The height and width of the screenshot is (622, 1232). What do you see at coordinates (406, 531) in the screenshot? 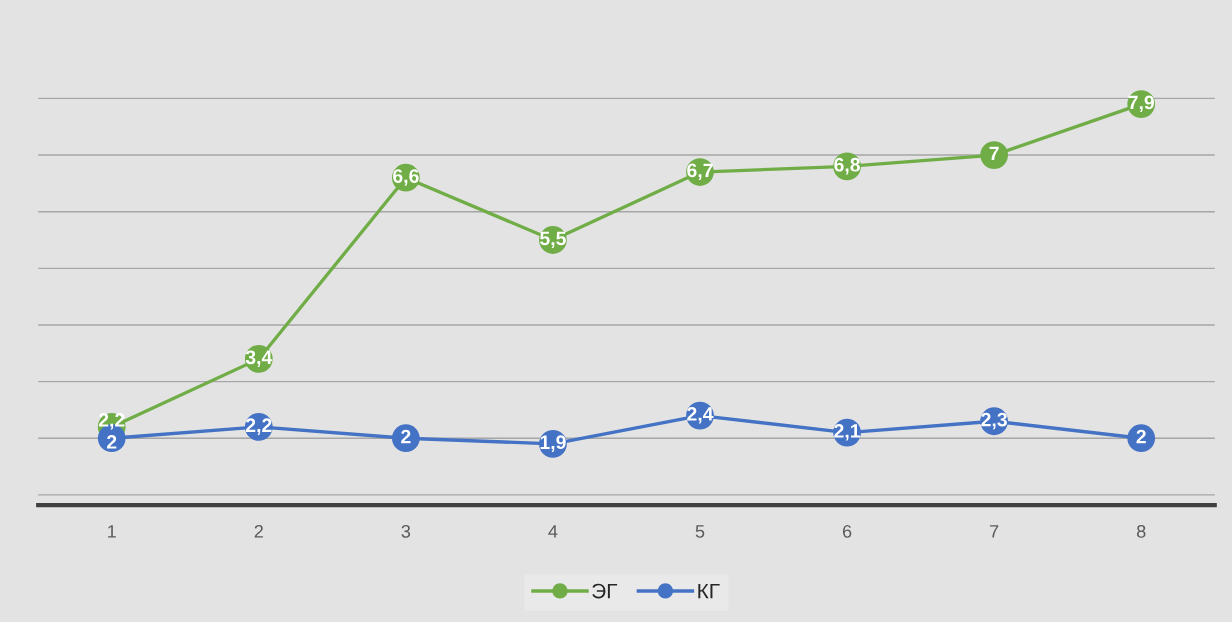
I see `x-tick-label: 3` at bounding box center [406, 531].